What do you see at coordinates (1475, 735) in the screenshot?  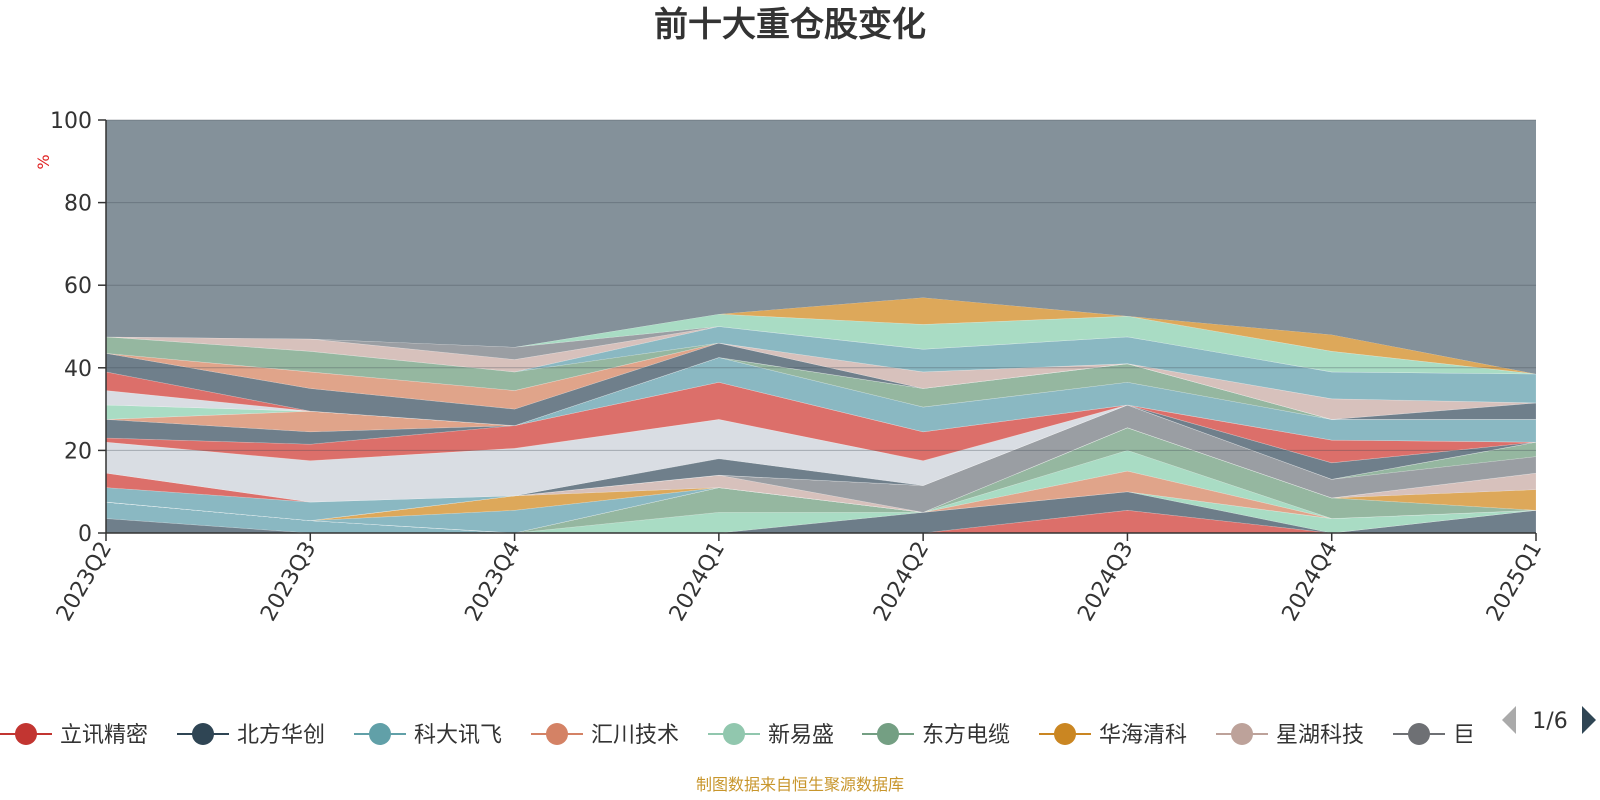 I see `legend-label: 巨化` at bounding box center [1475, 735].